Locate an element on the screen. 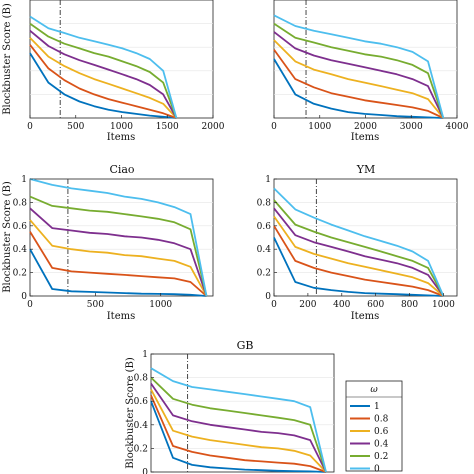 This screenshot has height=474, width=474. panel-top-right: 0 1000 2000 3000 4000 Items is located at coordinates (370, 71).